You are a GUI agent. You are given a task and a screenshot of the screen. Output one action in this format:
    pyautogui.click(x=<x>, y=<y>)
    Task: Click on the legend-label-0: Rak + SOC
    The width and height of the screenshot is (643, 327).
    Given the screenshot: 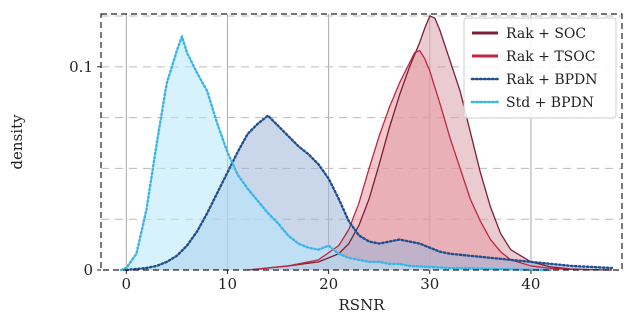 What is the action you would take?
    pyautogui.click(x=546, y=34)
    